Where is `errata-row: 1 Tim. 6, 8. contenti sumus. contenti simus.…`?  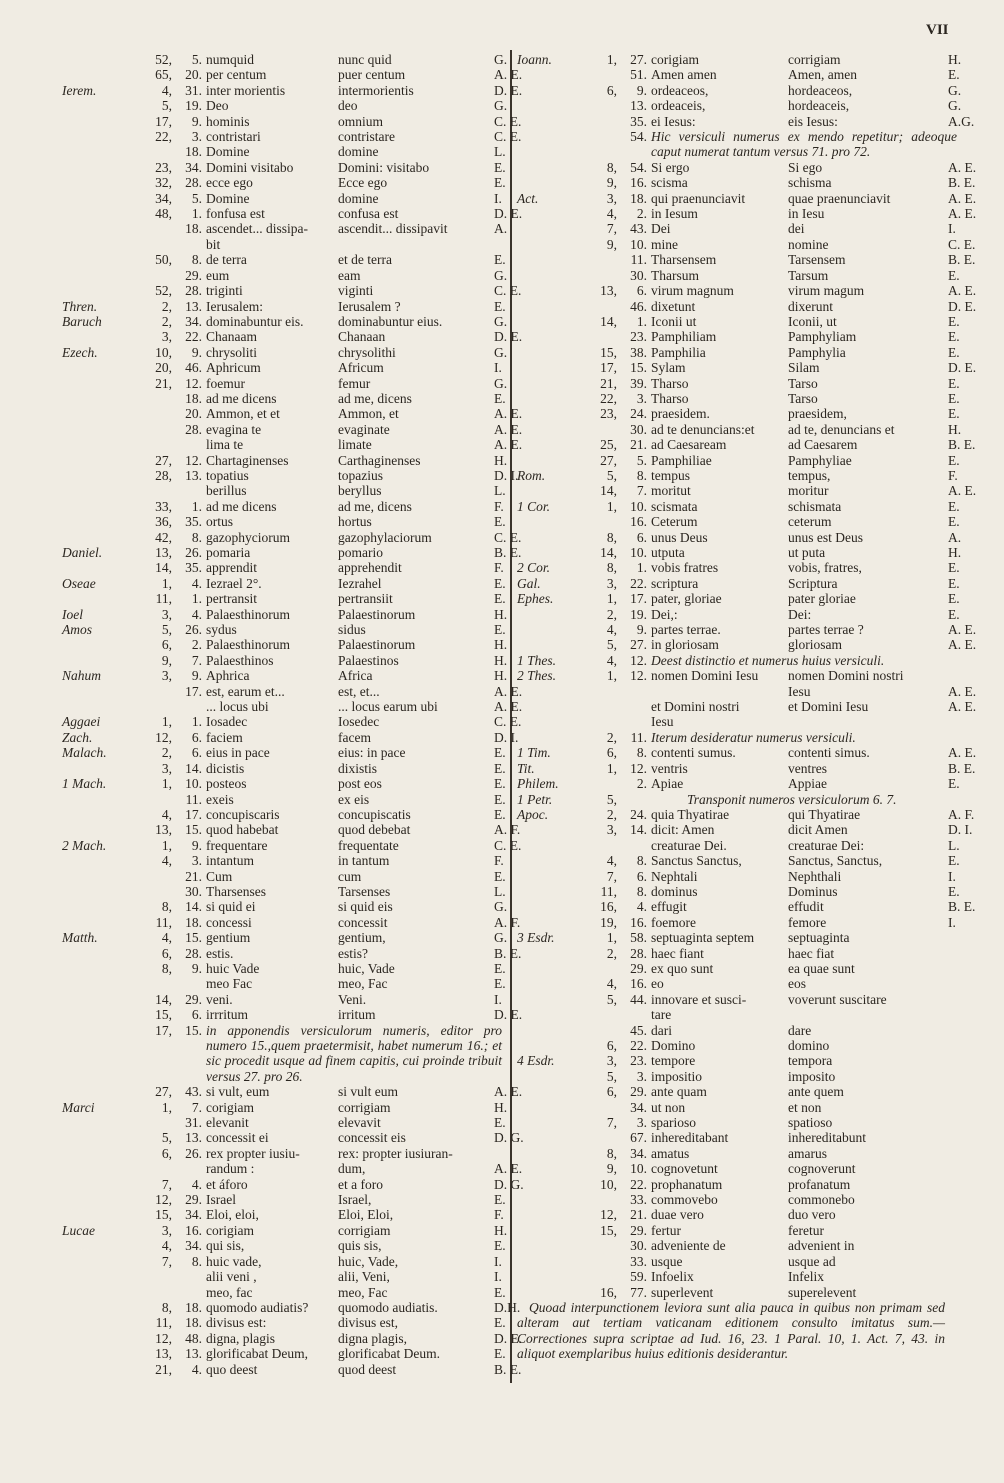
errata-row: 1 Tim. 6, 8. contenti sumus. contenti simus.… is located at coordinates (746, 753).